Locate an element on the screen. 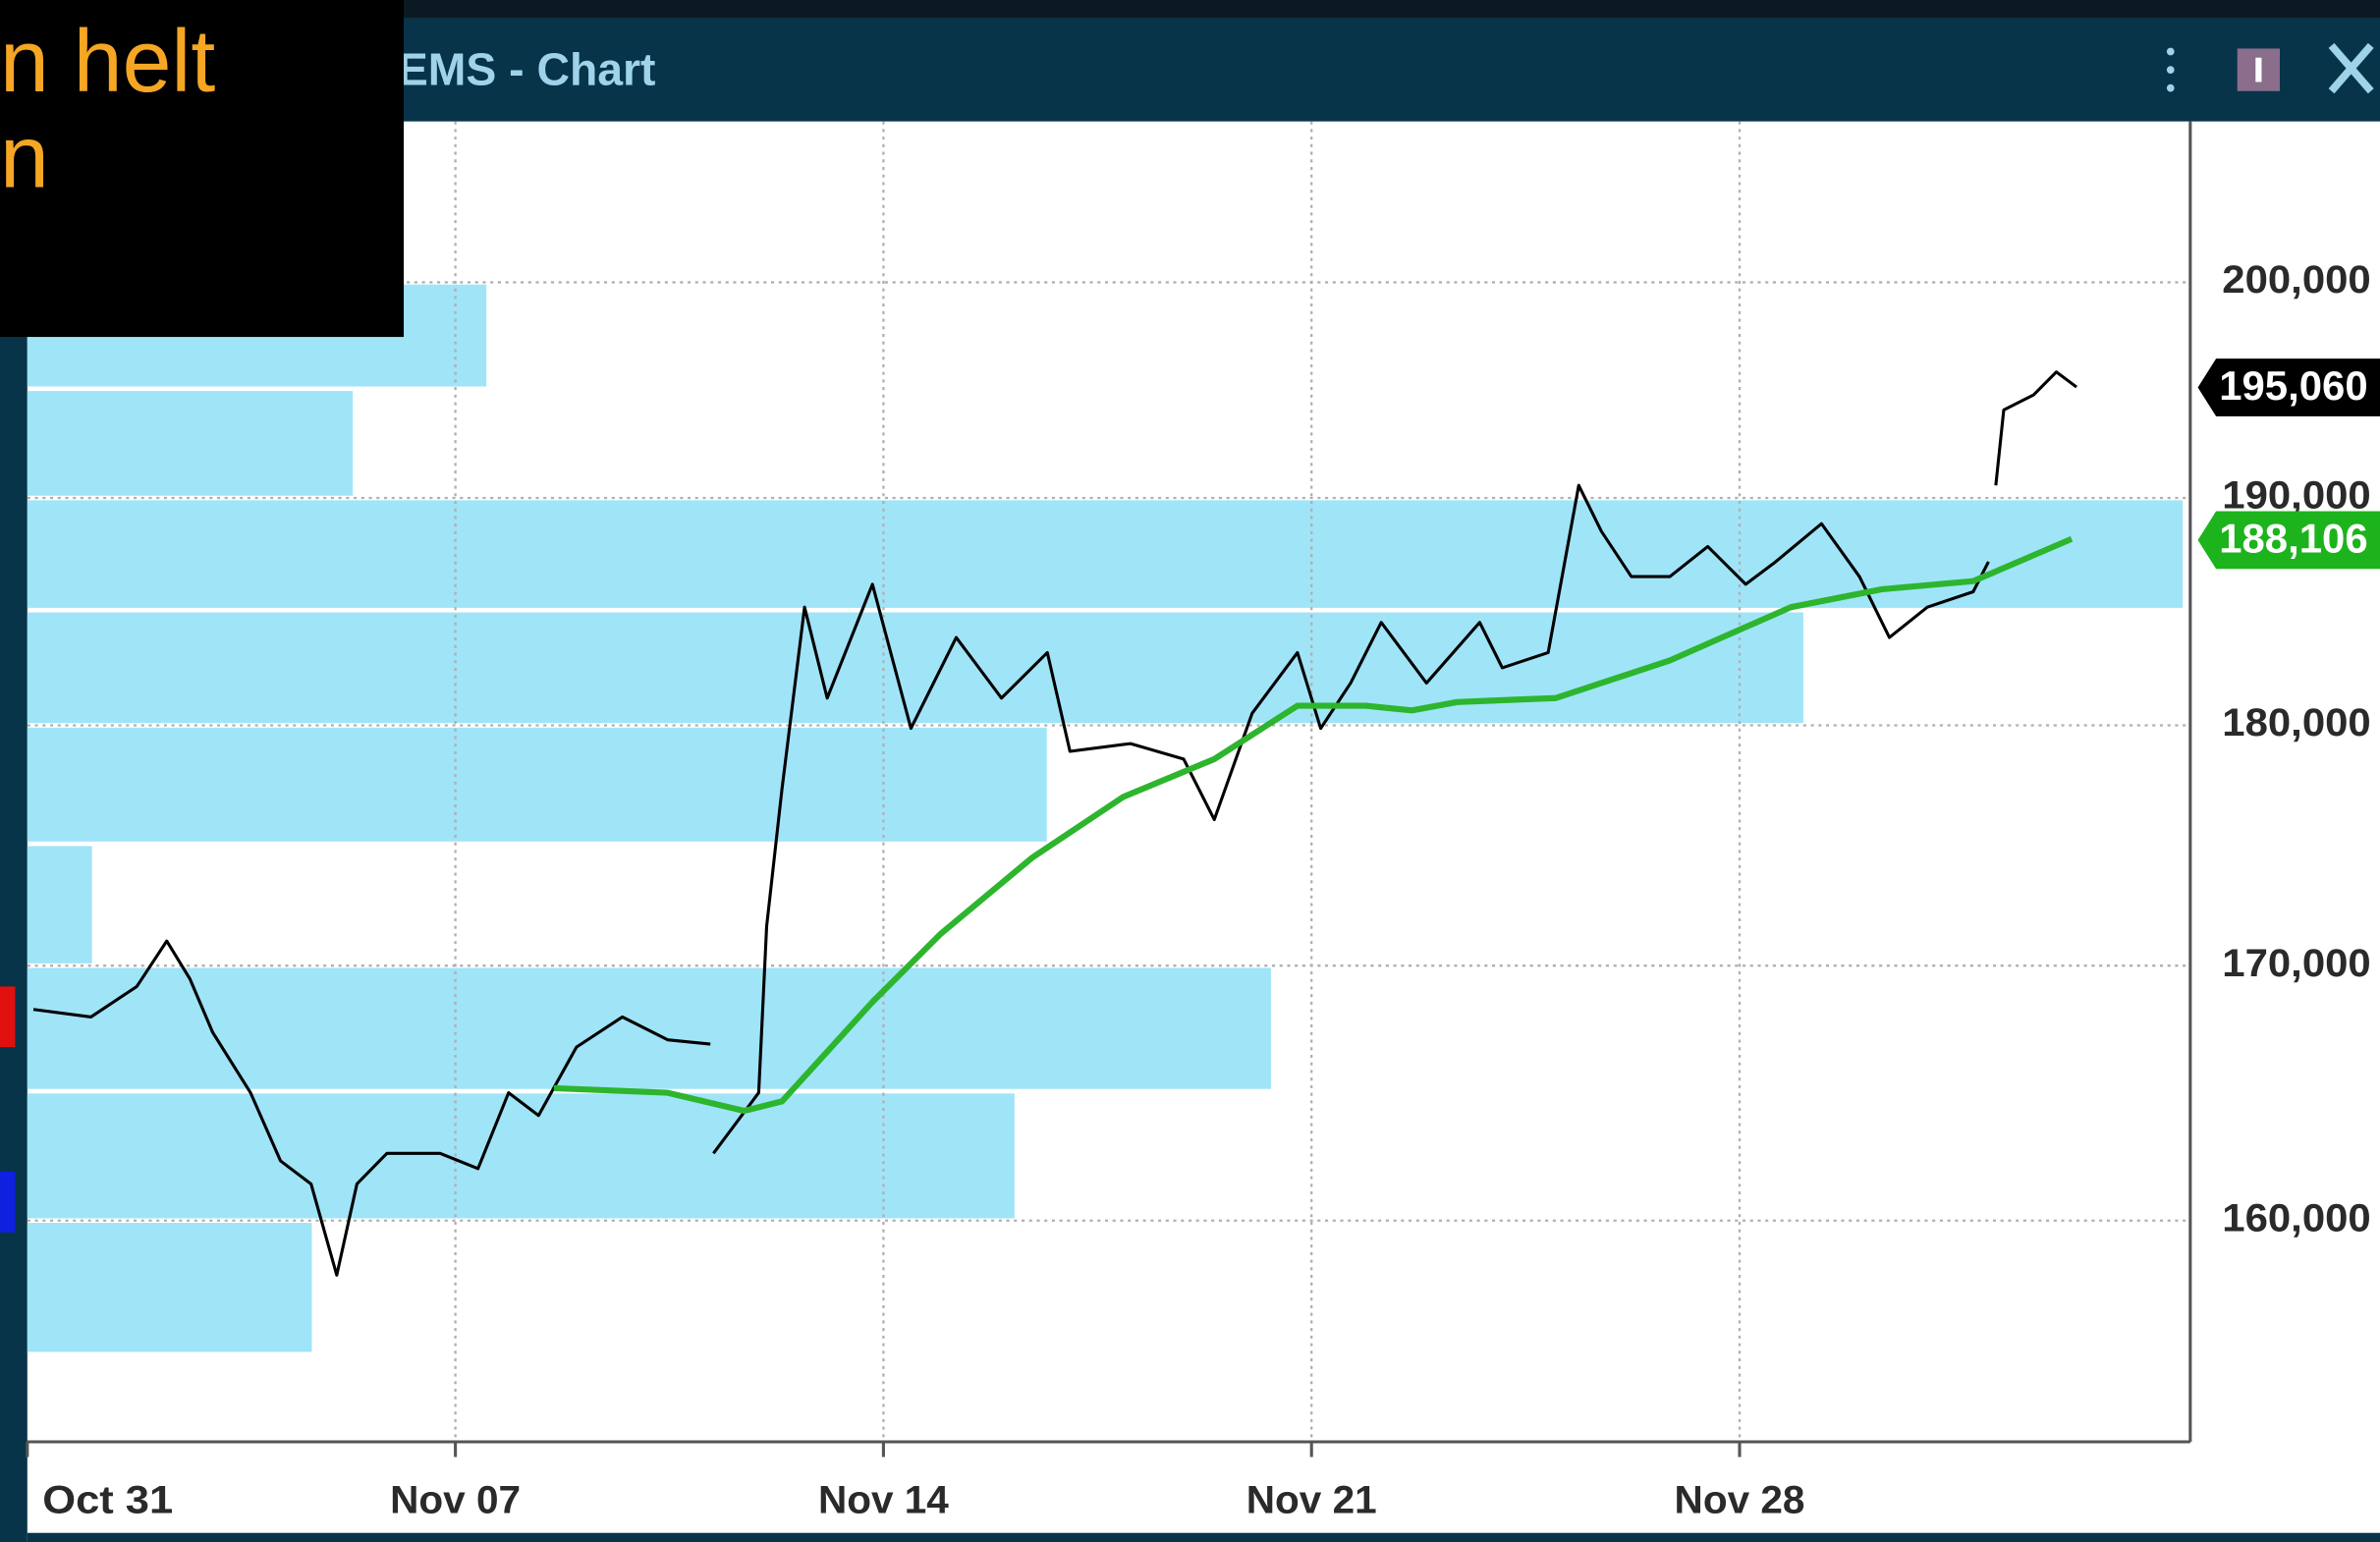 The width and height of the screenshot is (2380, 1542). x-tick-label: Nov 14 is located at coordinates (884, 1499).